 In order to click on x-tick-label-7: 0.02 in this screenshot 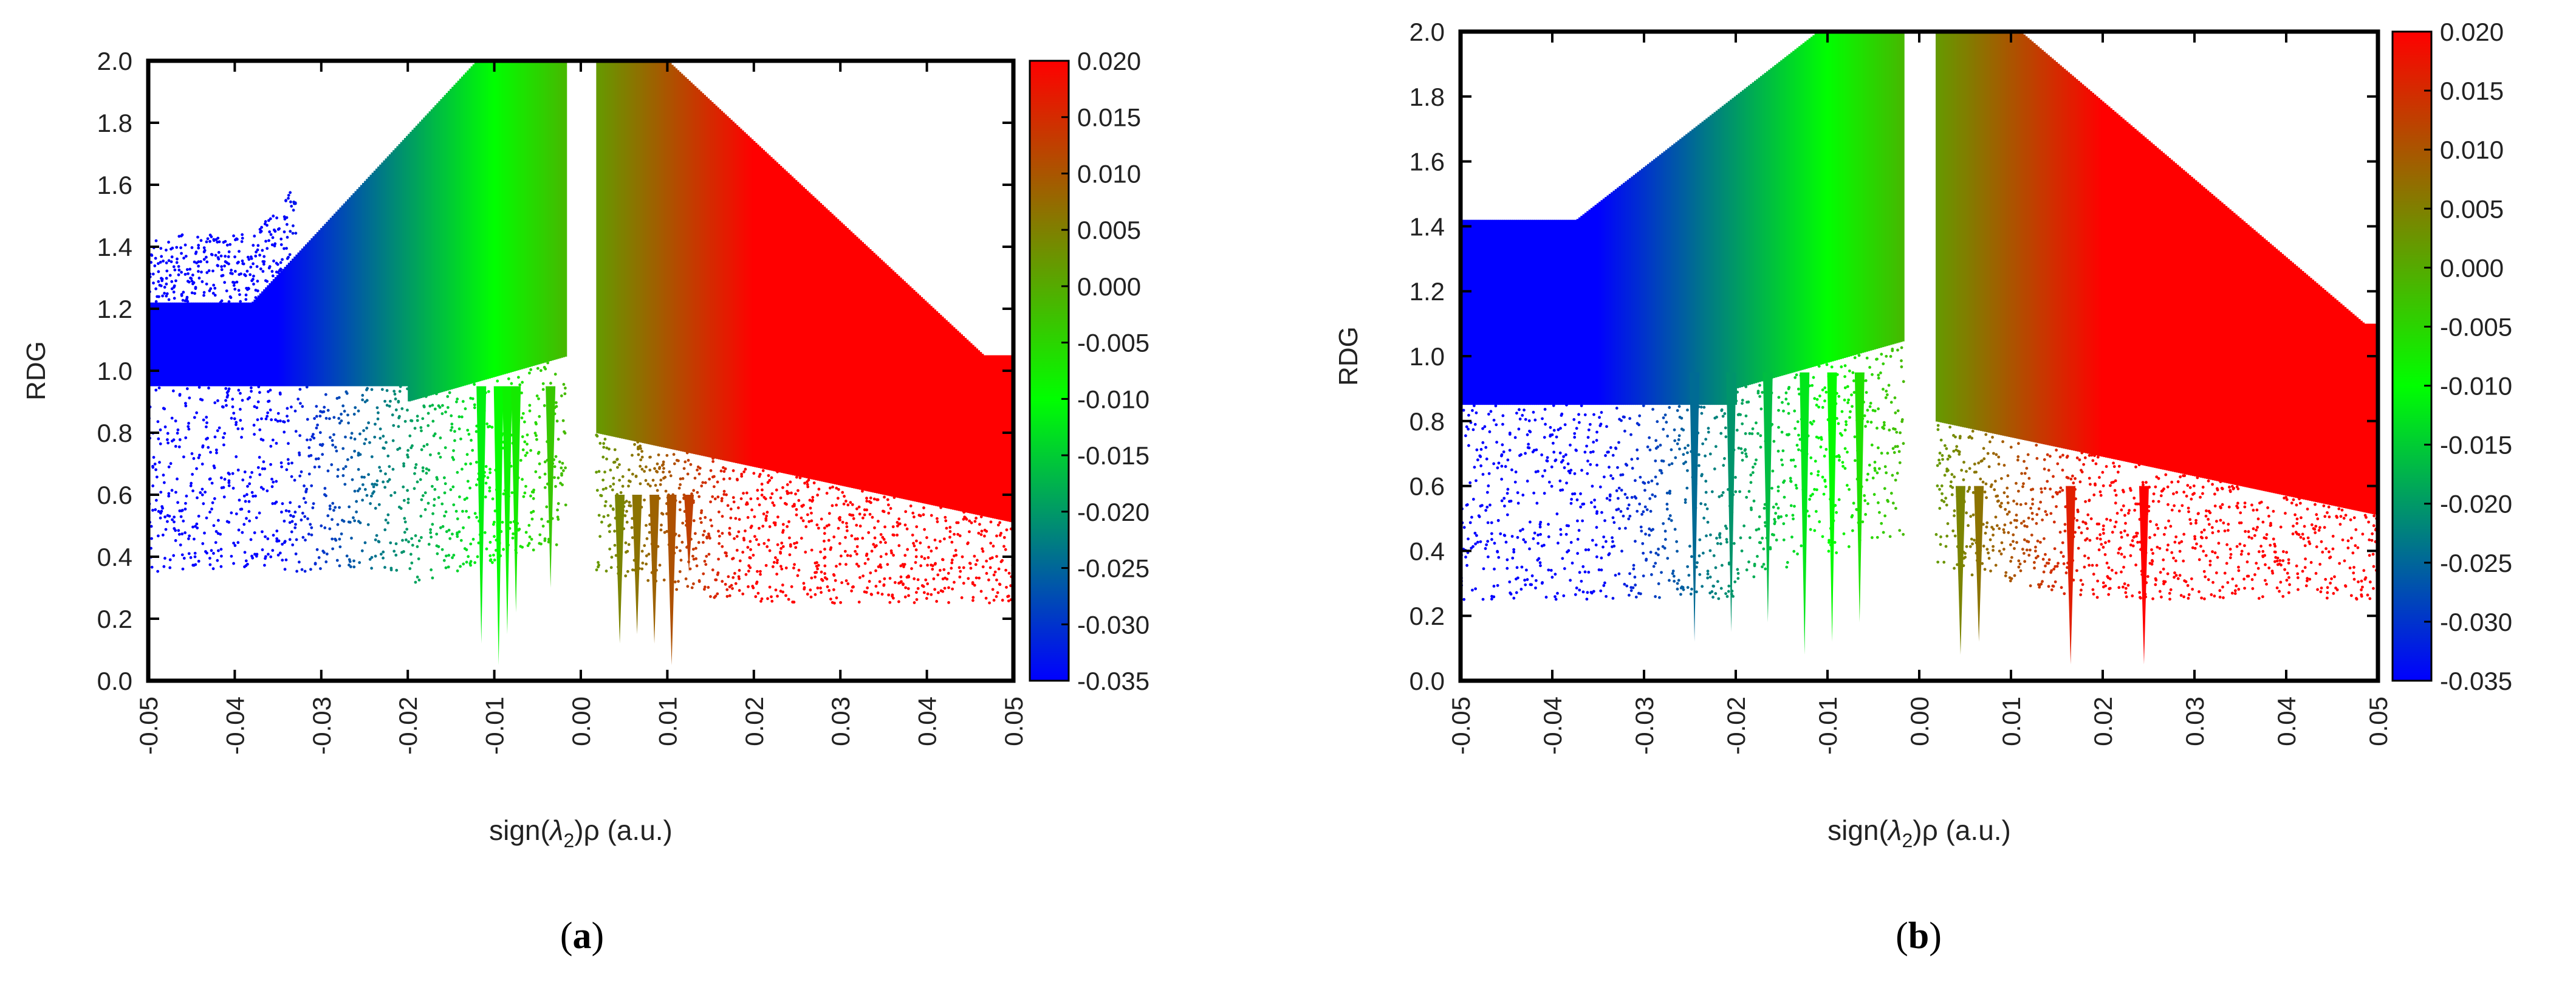, I will do `click(754, 721)`.